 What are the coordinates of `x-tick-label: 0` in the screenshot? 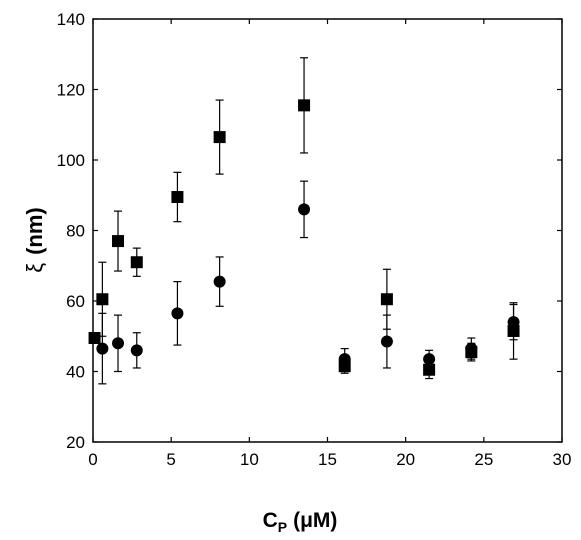 It's located at (92, 459).